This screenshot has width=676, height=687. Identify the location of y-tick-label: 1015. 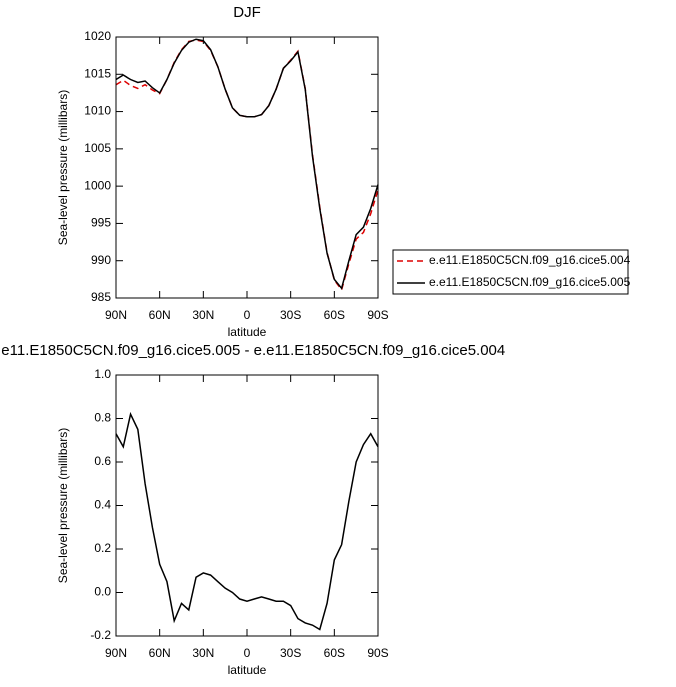
(97, 73).